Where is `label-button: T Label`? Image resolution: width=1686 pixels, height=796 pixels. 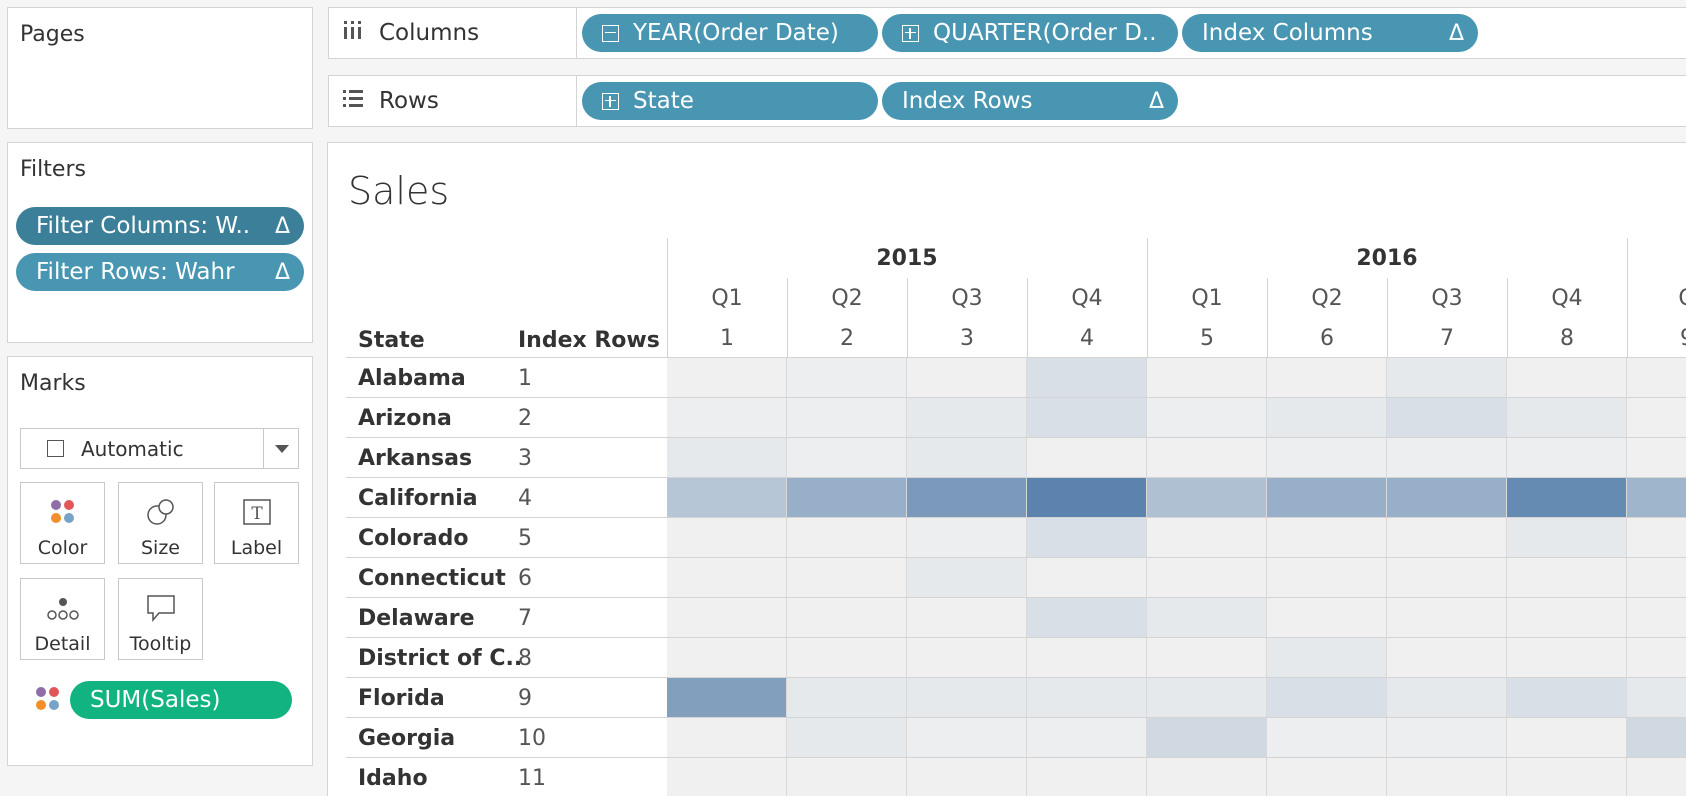 label-button: T Label is located at coordinates (256, 523).